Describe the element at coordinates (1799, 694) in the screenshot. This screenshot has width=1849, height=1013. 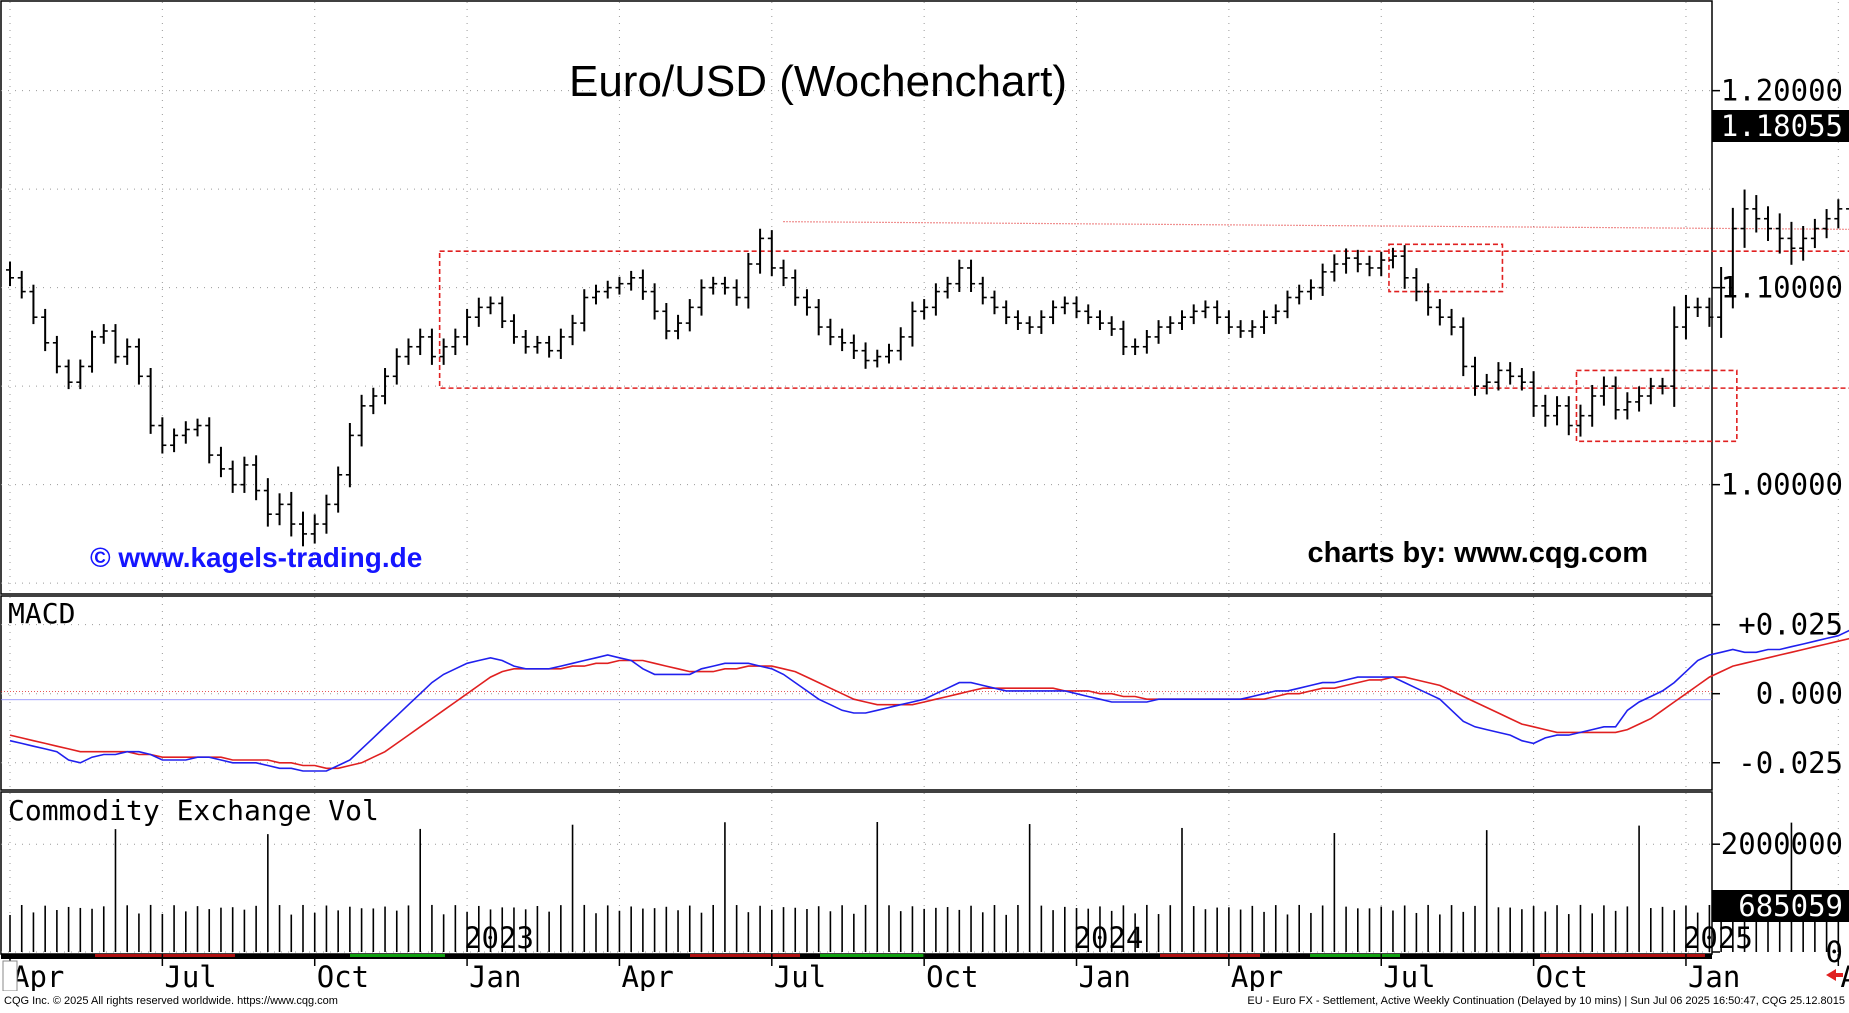
I see `macd-tick-label: 0.000` at that location.